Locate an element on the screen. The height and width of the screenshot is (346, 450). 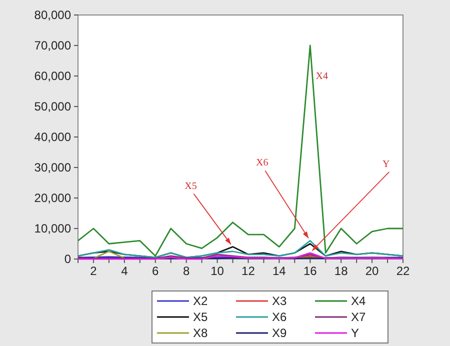
x-tick-label: 20 is located at coordinates (372, 271).